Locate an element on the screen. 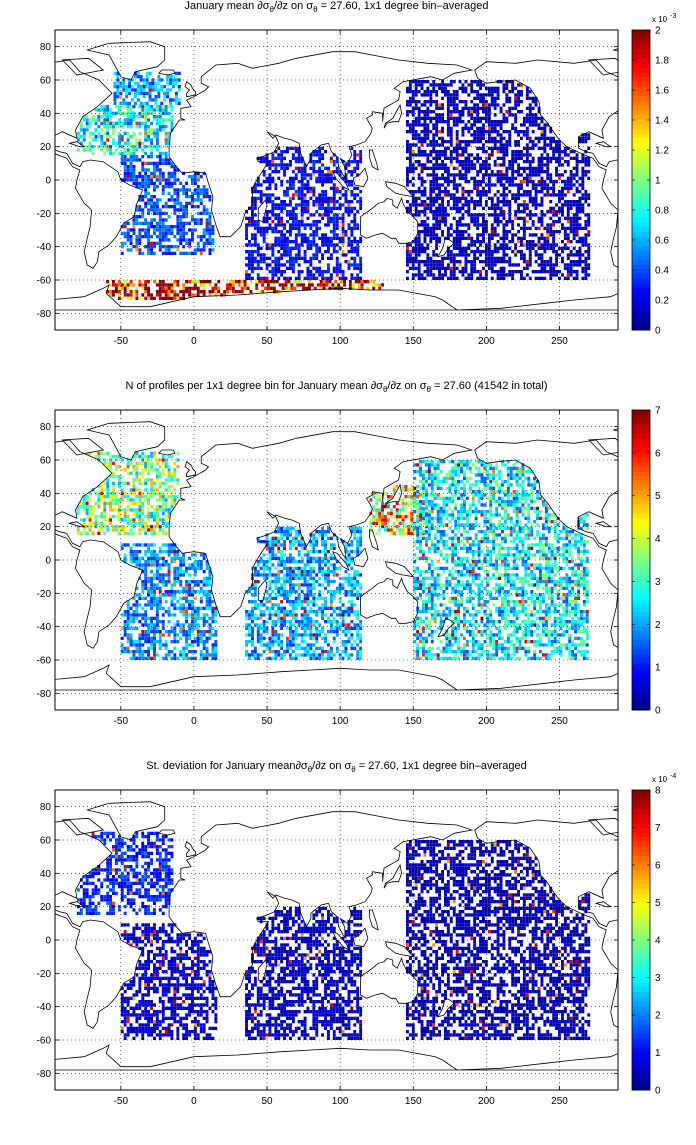 Image resolution: width=696 pixels, height=1145 pixels. colorbar-tick-label: 1 is located at coordinates (658, 181).